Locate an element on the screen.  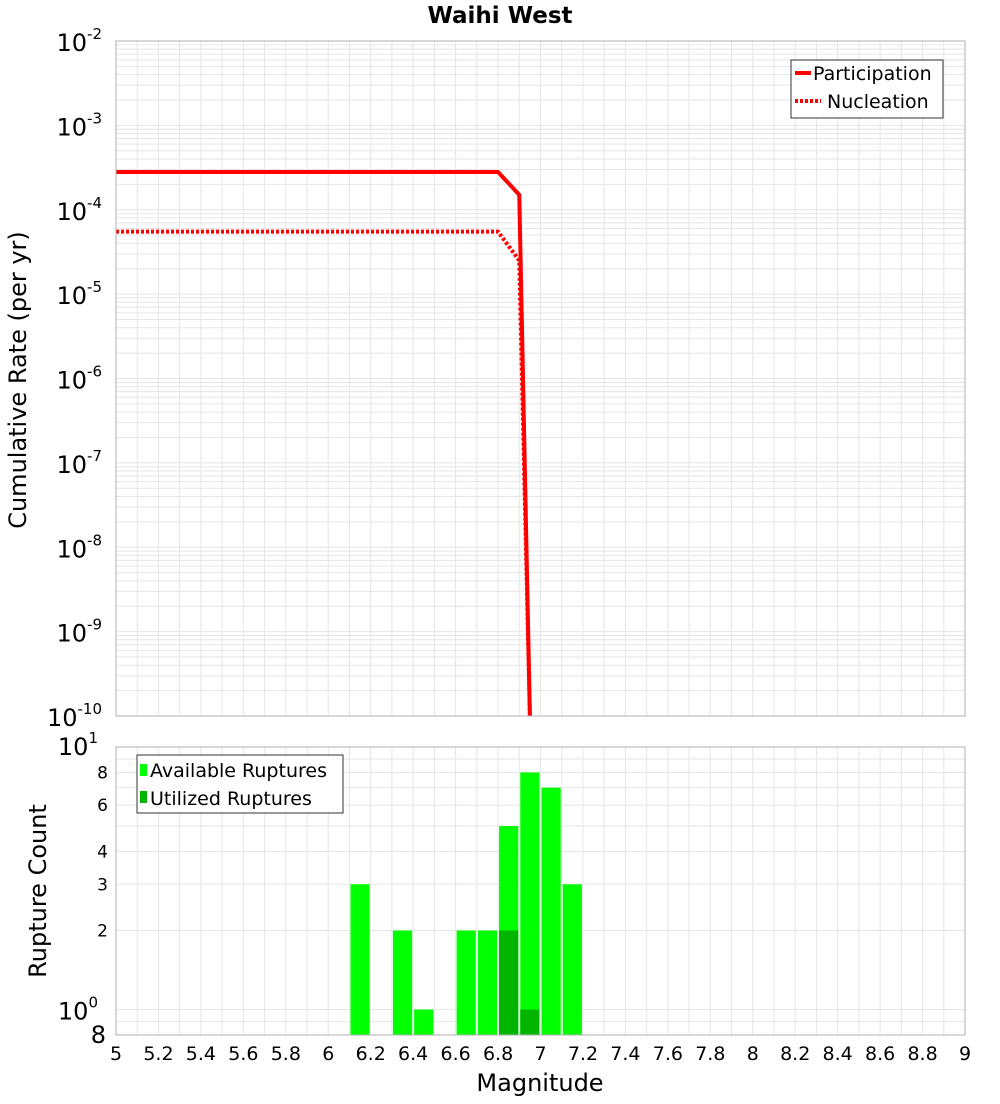
x-tick-label: 6.6 is located at coordinates (455, 1054).